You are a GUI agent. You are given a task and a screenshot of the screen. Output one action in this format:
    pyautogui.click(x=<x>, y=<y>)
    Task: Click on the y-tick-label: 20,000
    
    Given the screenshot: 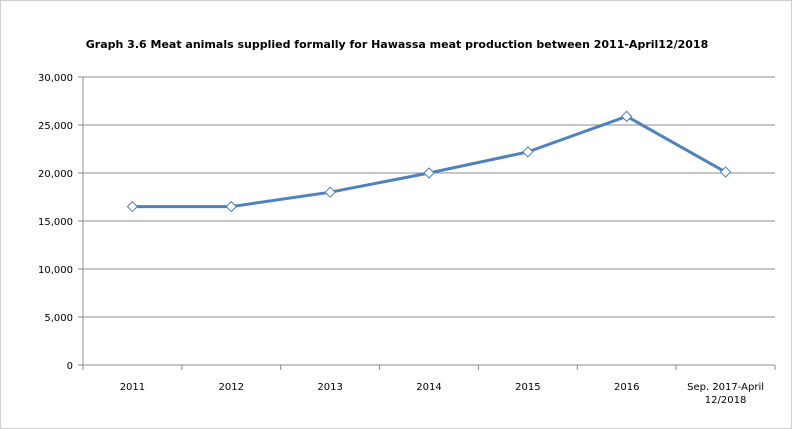 What is the action you would take?
    pyautogui.click(x=55, y=174)
    